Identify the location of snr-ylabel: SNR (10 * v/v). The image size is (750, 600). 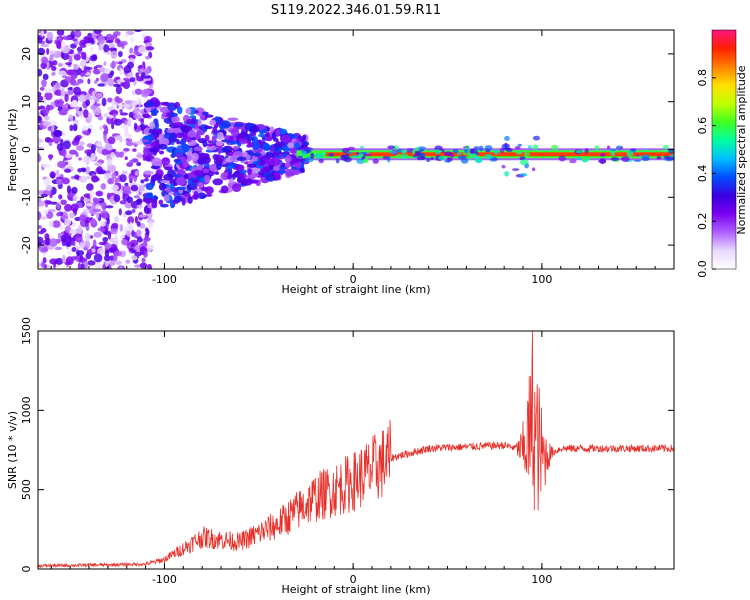
(12, 450).